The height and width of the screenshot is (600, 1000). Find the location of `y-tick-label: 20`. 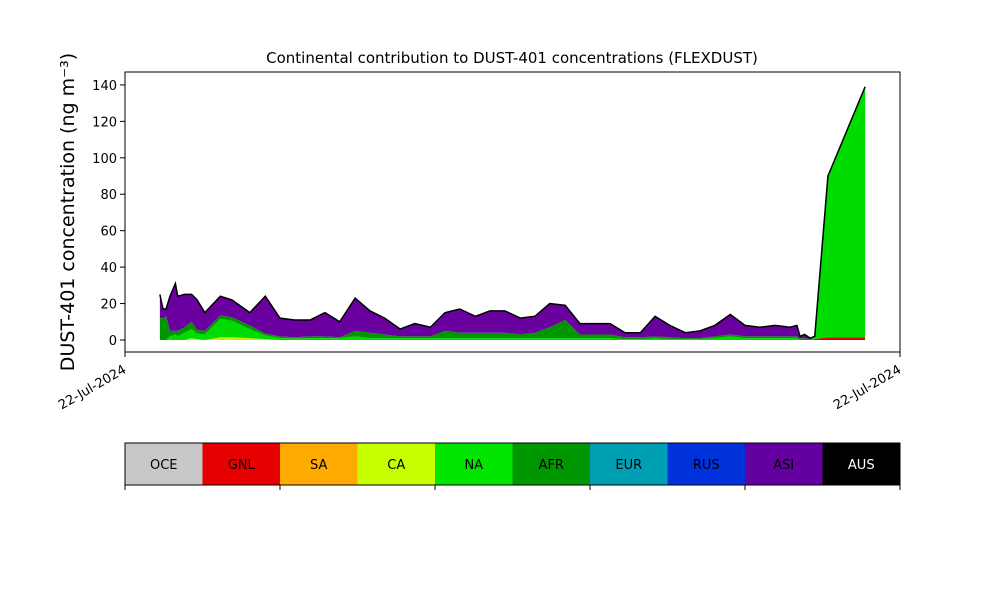

y-tick-label: 20 is located at coordinates (108, 305).